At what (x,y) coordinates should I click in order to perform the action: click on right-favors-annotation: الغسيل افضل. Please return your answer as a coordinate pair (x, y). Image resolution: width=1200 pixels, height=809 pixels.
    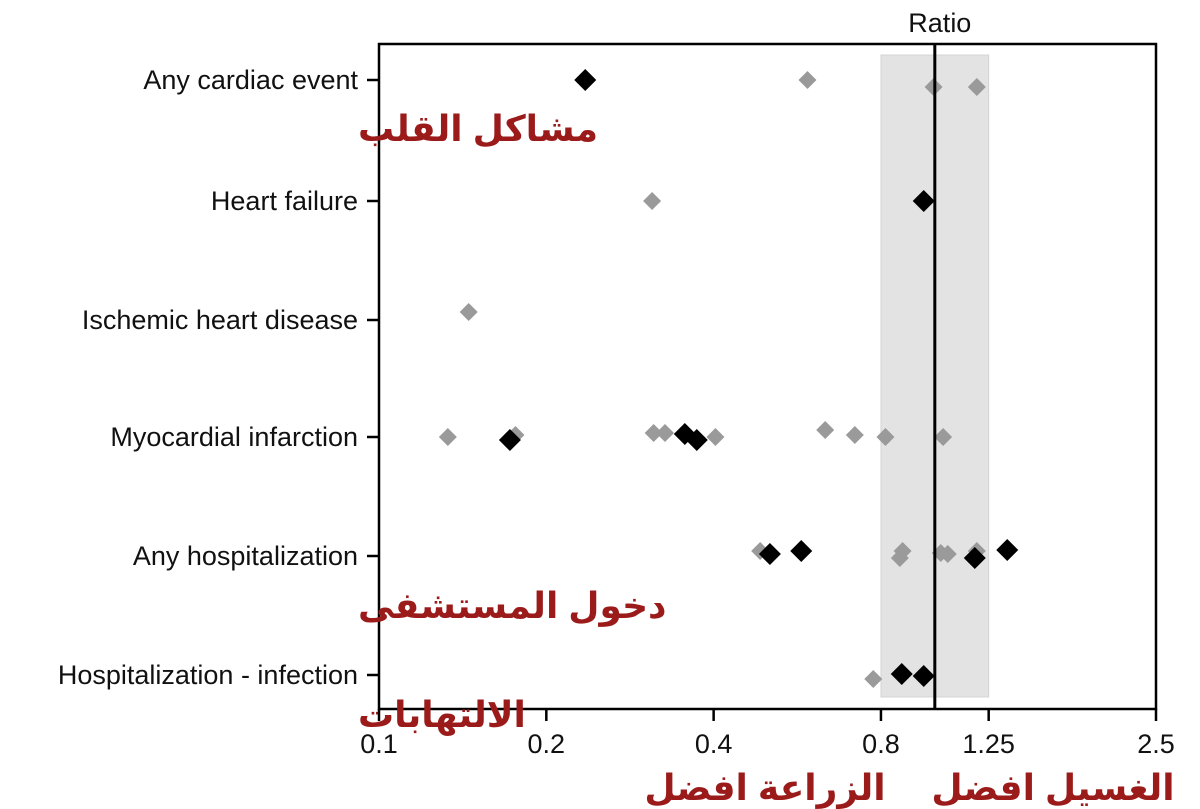
    Looking at the image, I should click on (1052, 787).